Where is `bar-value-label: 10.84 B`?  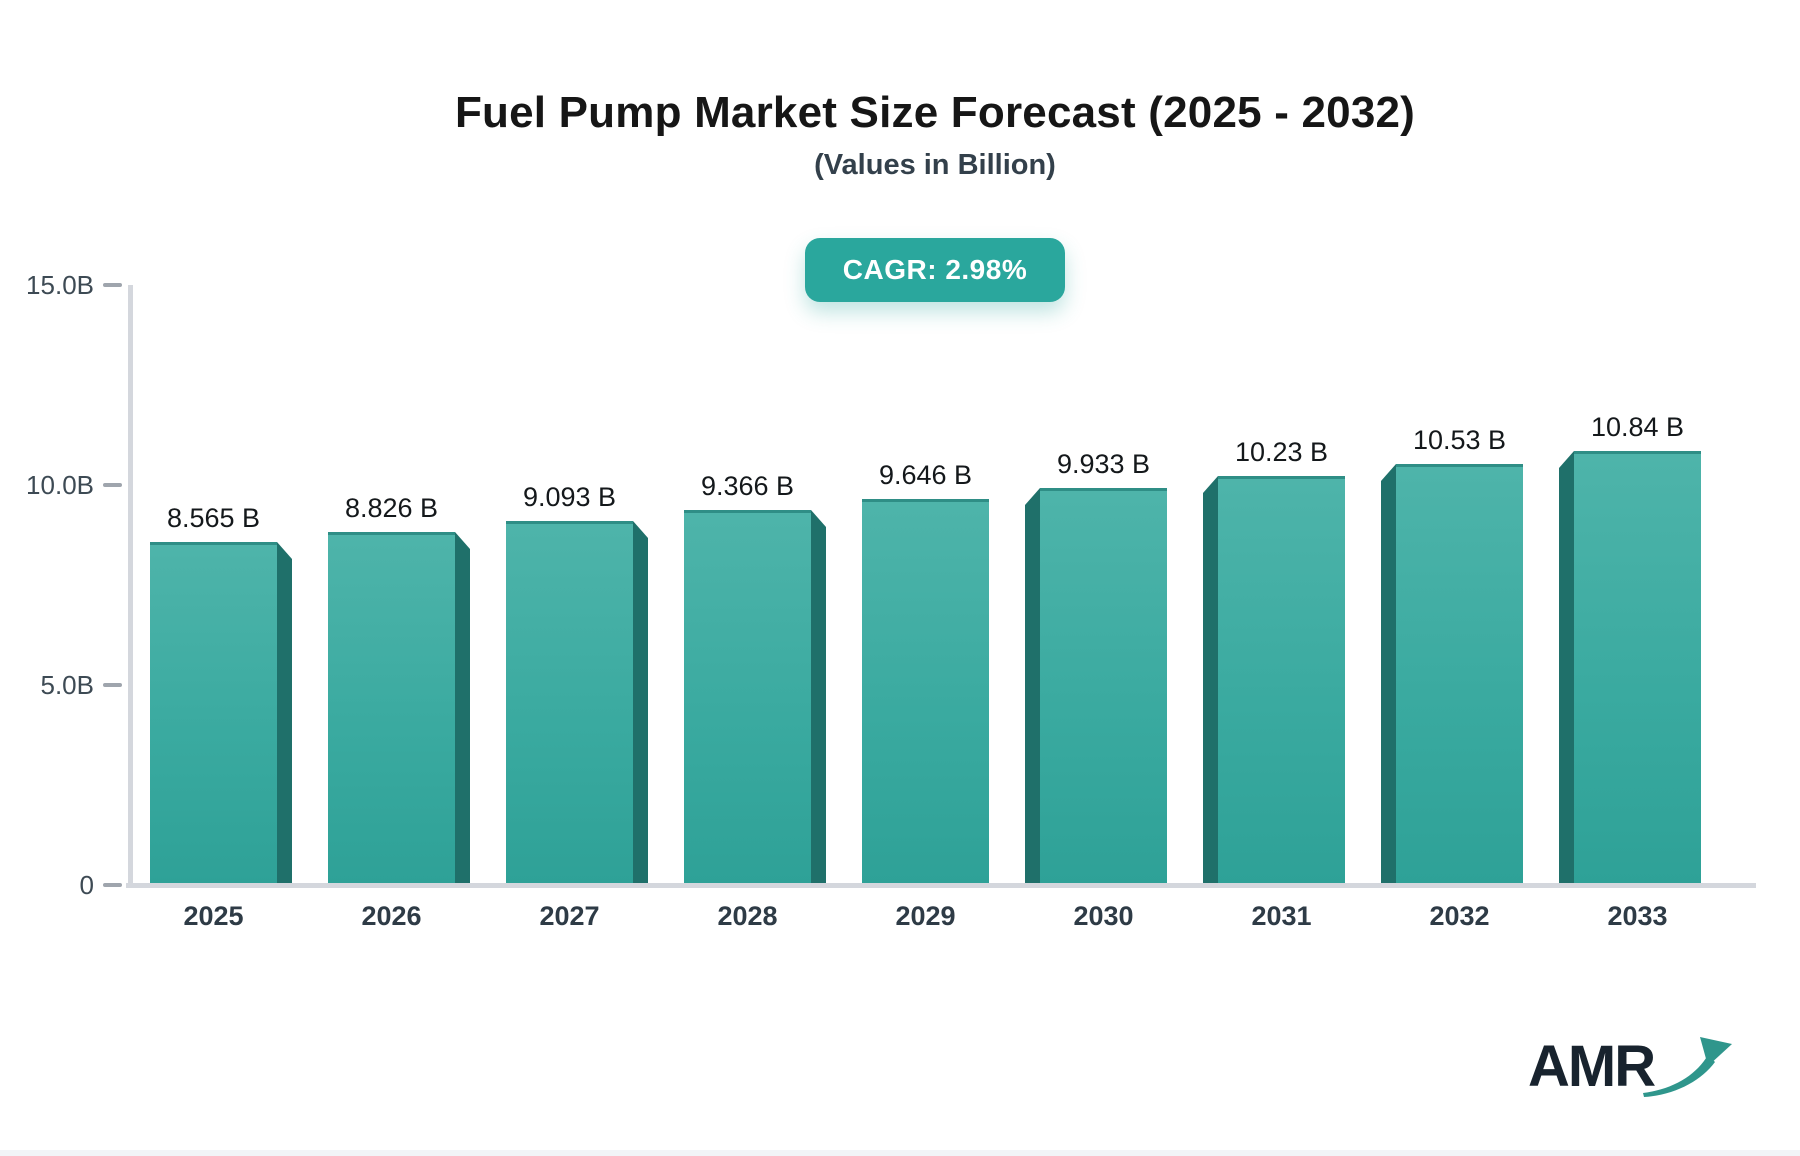
bar-value-label: 10.84 B is located at coordinates (1637, 427).